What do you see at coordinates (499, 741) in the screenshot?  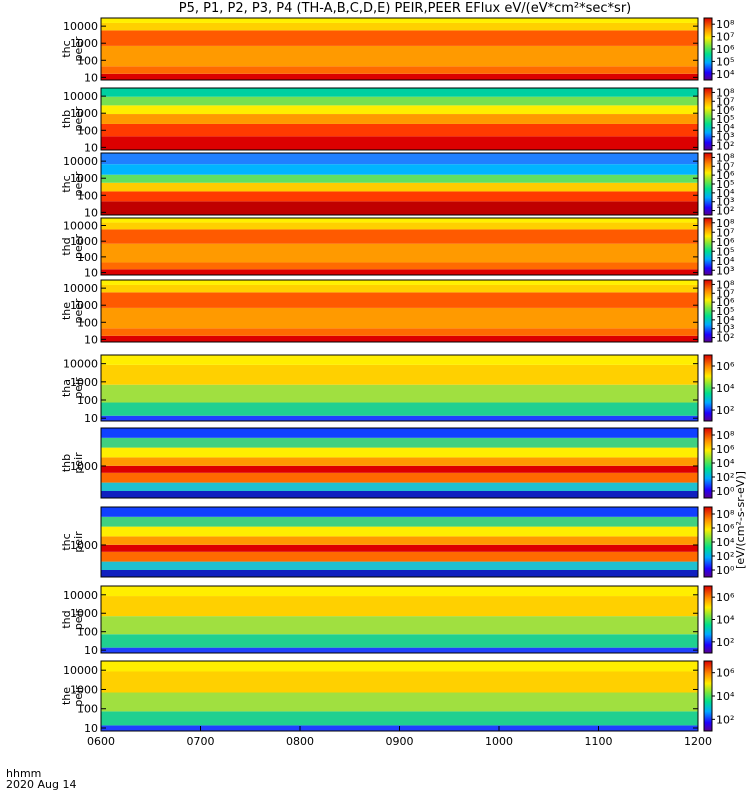 I see `x-tick-label: 1000` at bounding box center [499, 741].